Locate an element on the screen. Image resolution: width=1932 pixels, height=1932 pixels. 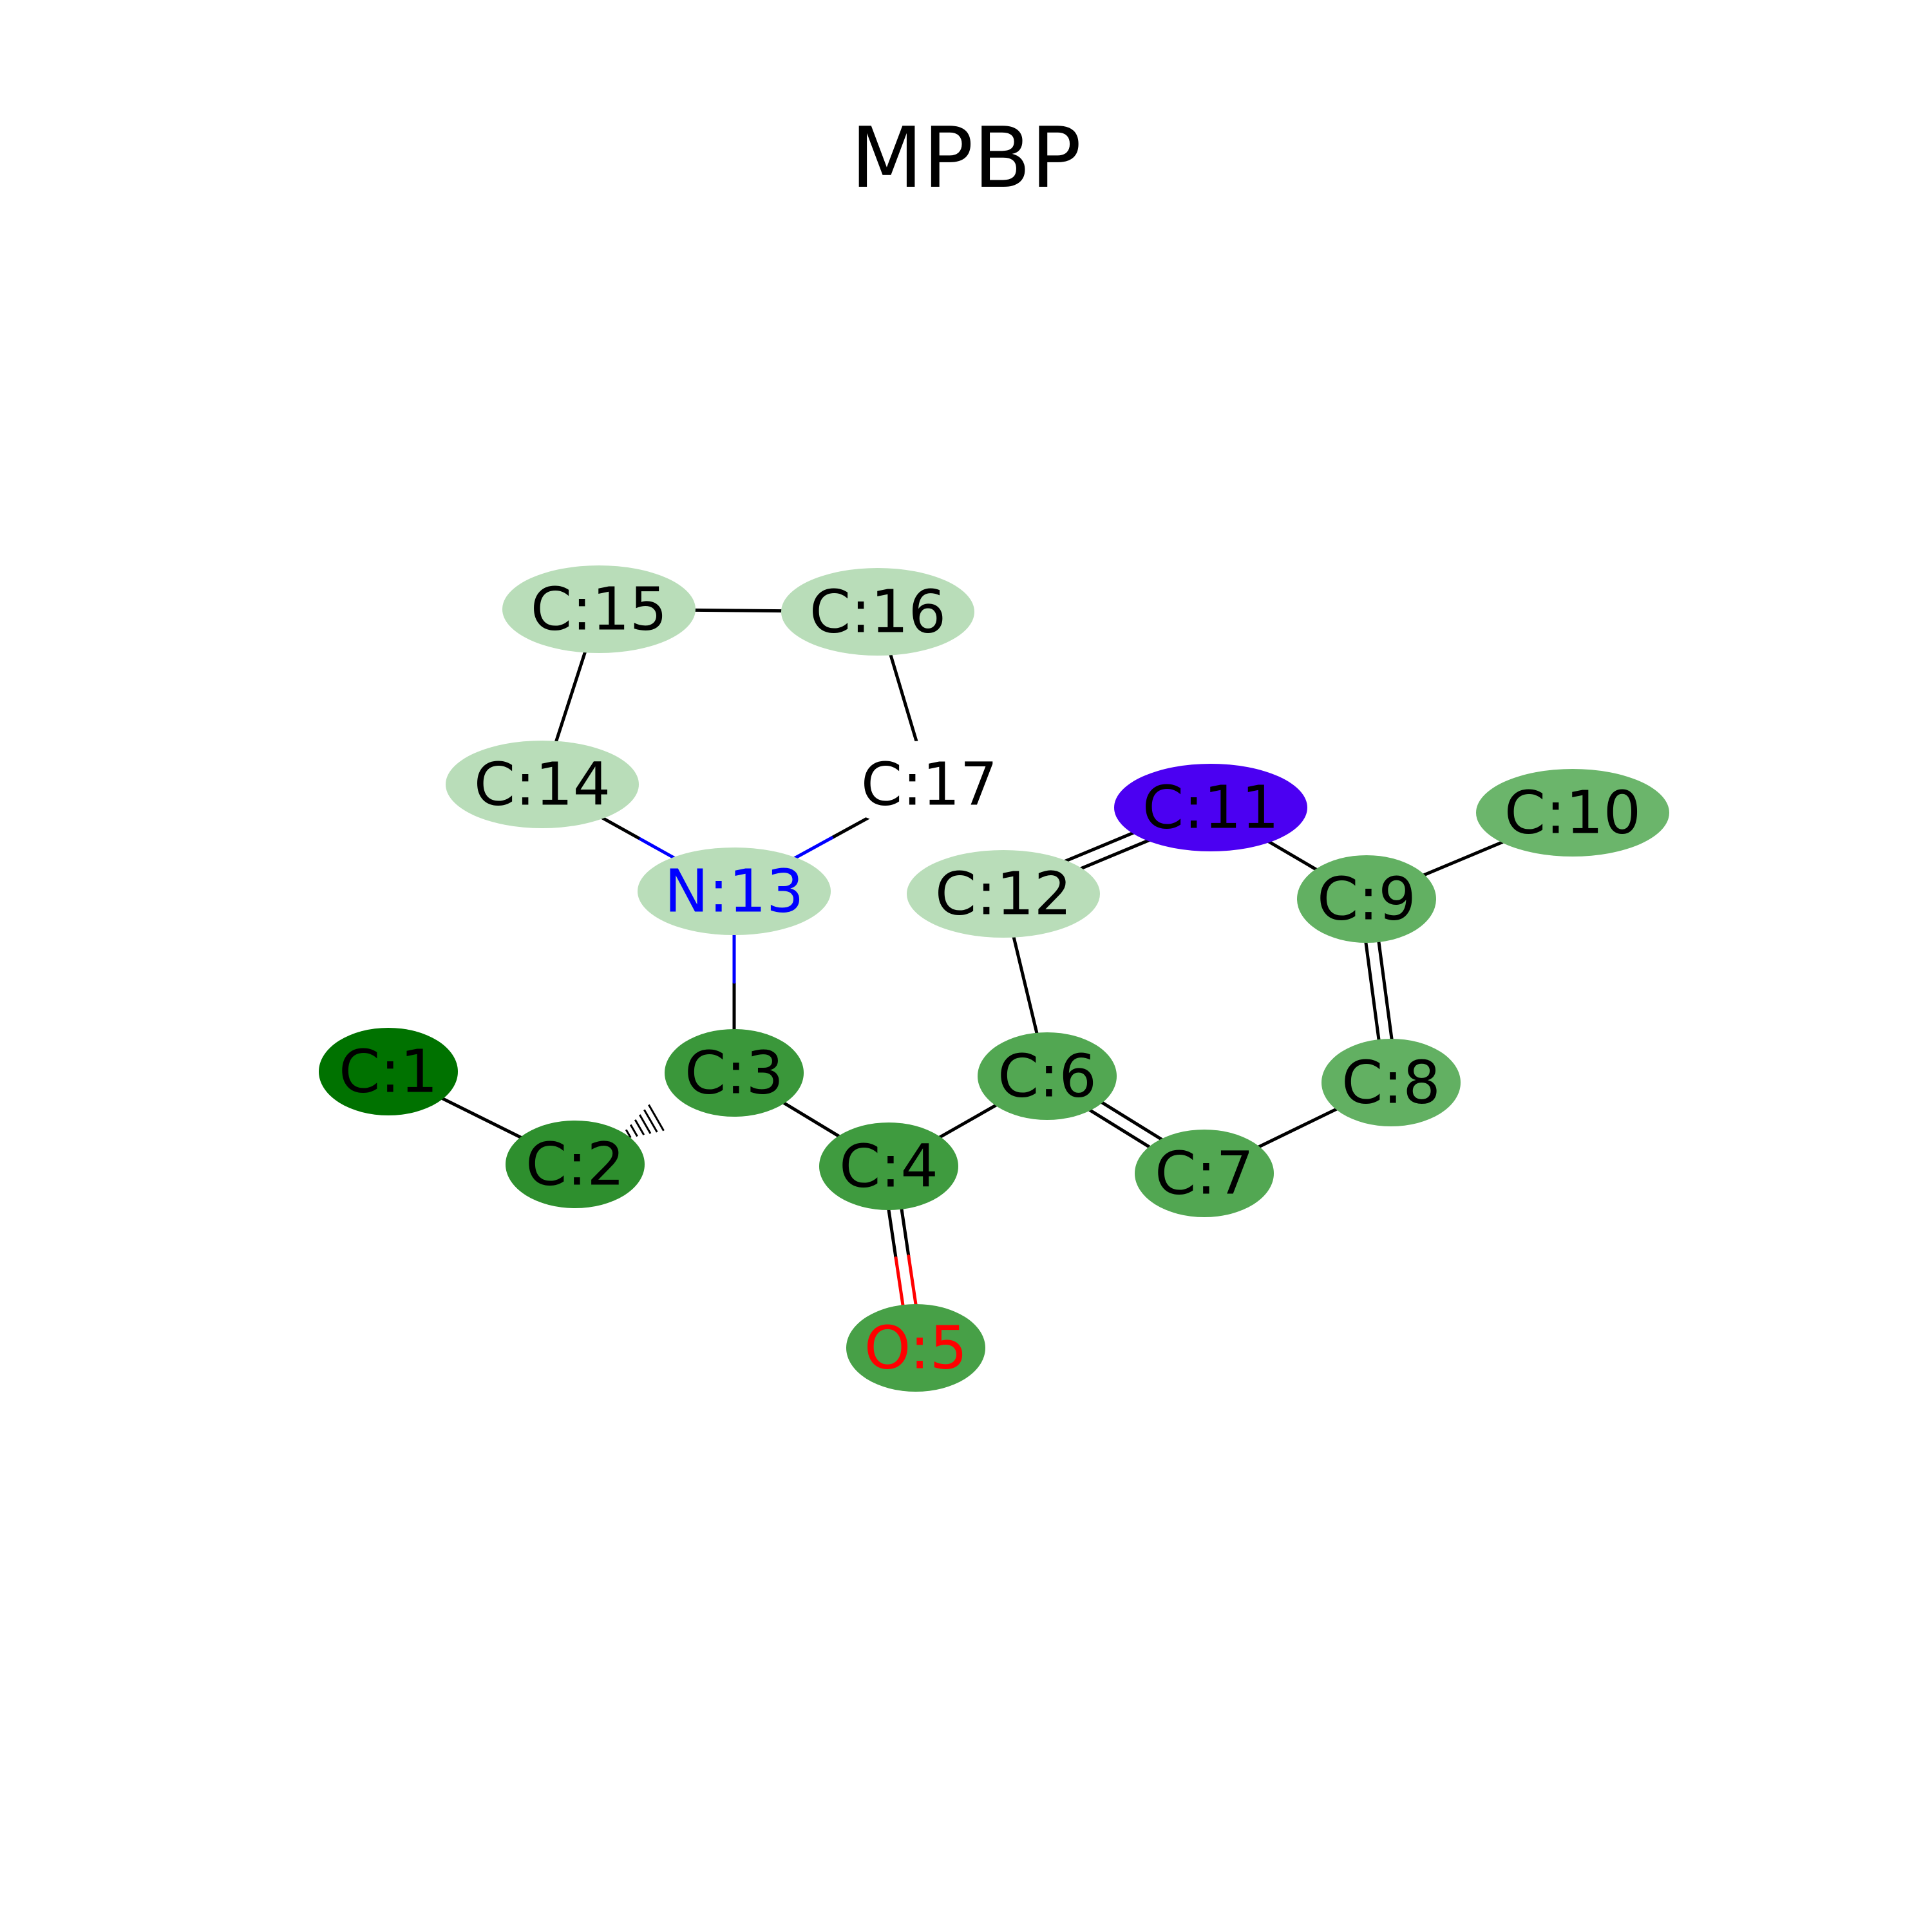
atom-2: C:2 is located at coordinates (575, 1164).